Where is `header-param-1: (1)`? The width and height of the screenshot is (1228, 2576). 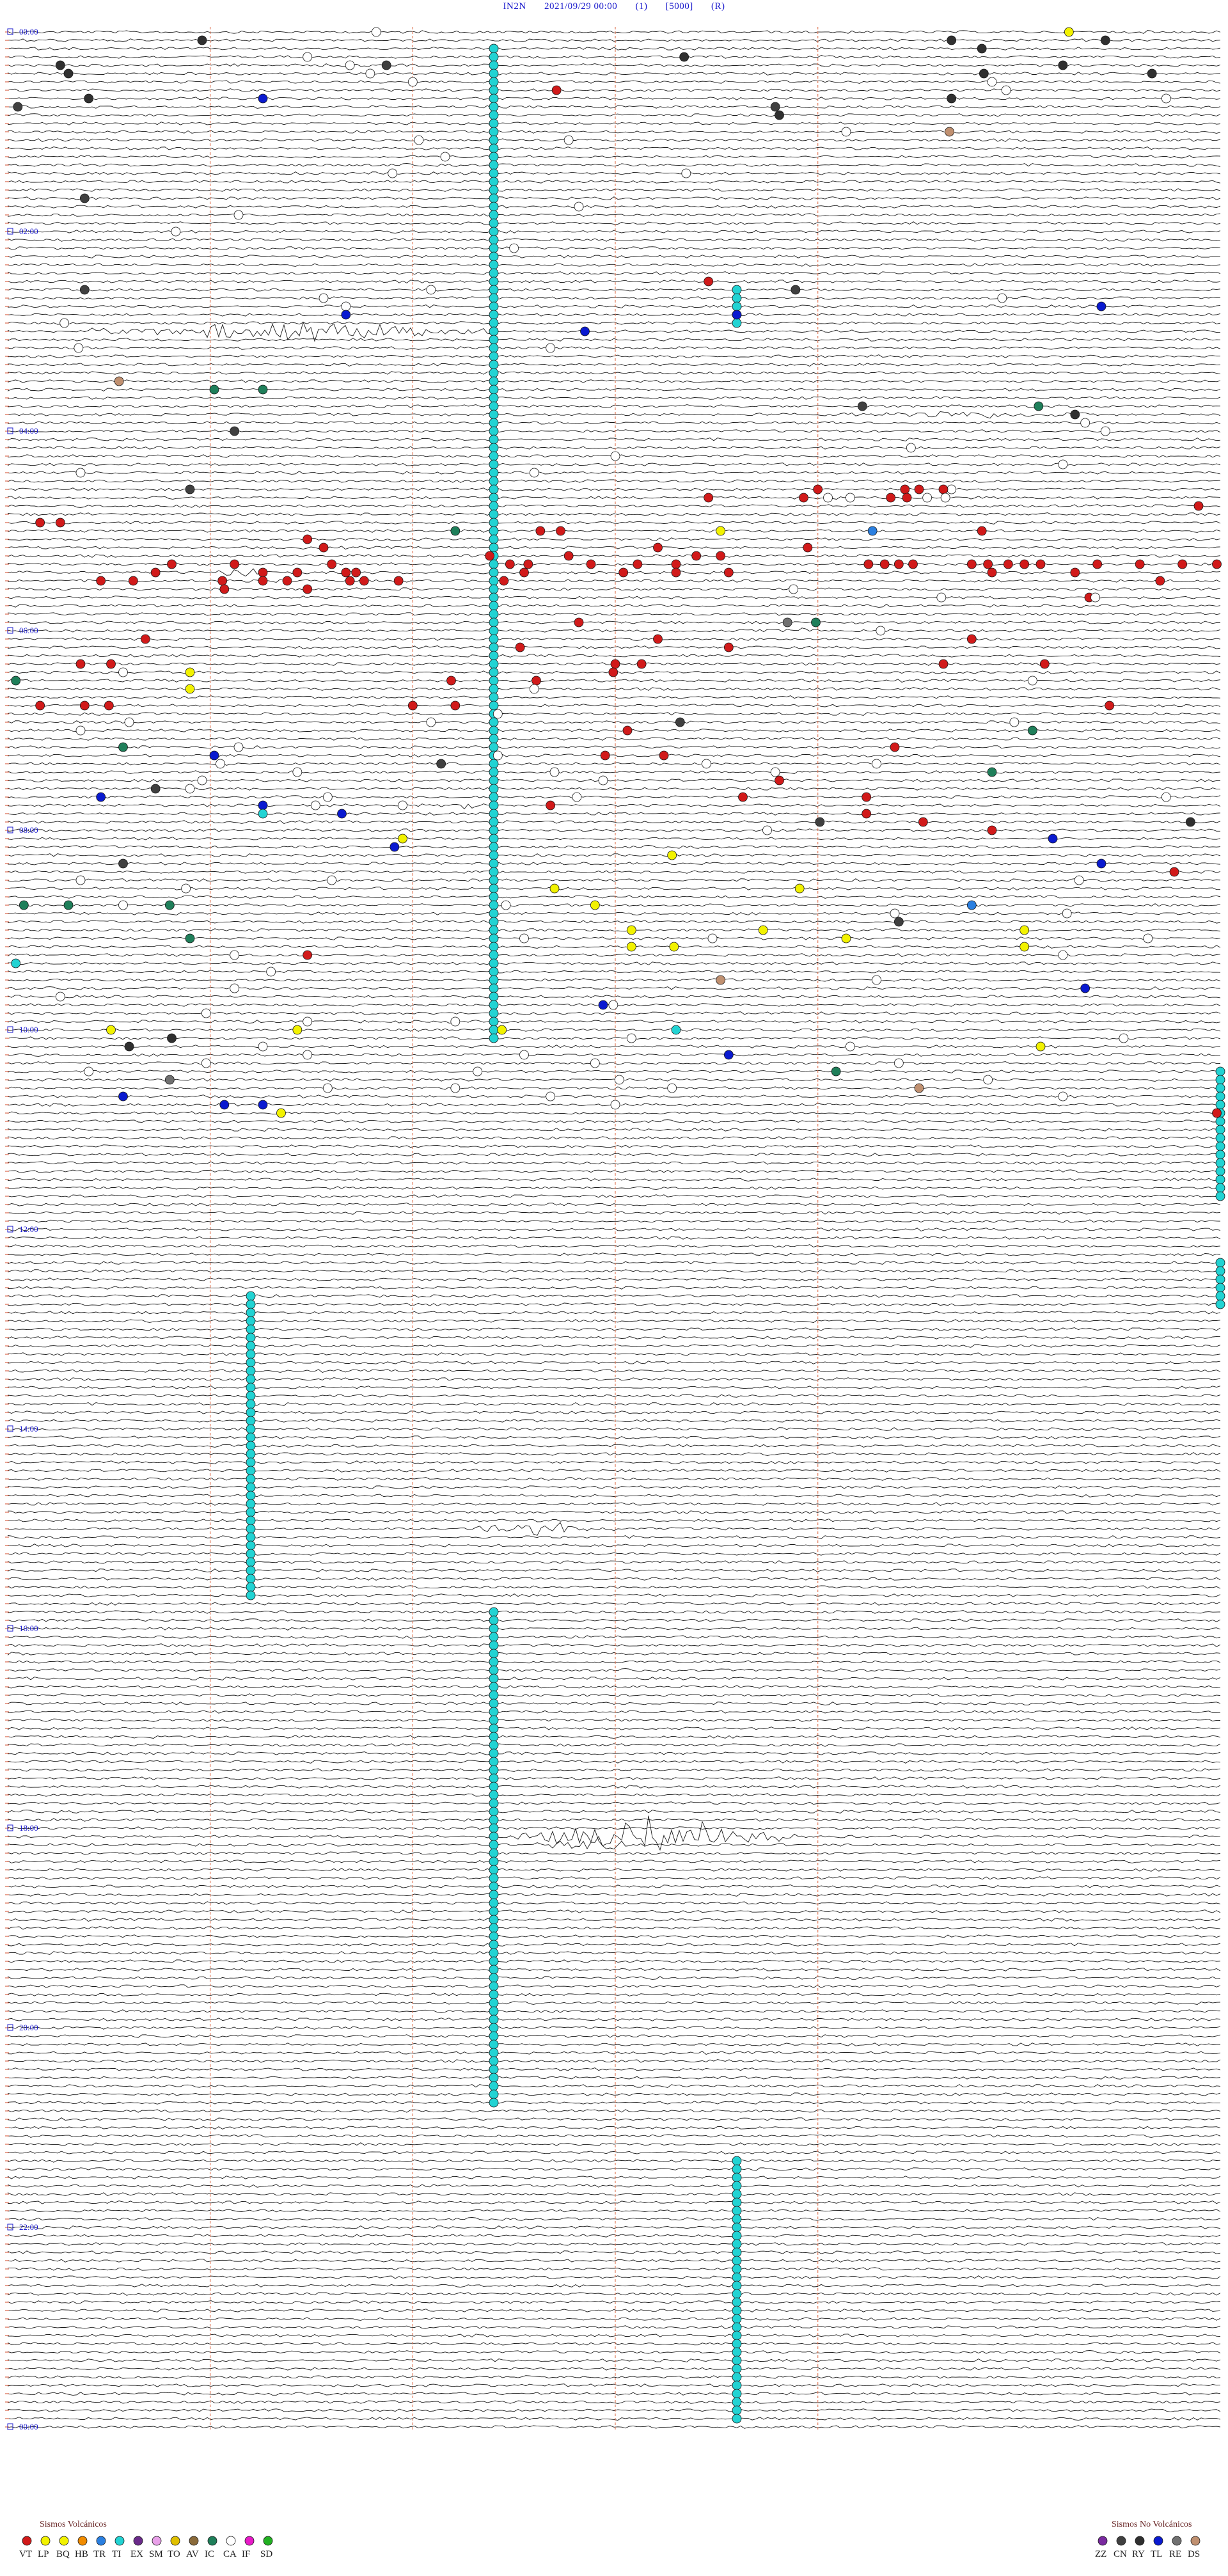
header-param-1: (1) is located at coordinates (641, 6).